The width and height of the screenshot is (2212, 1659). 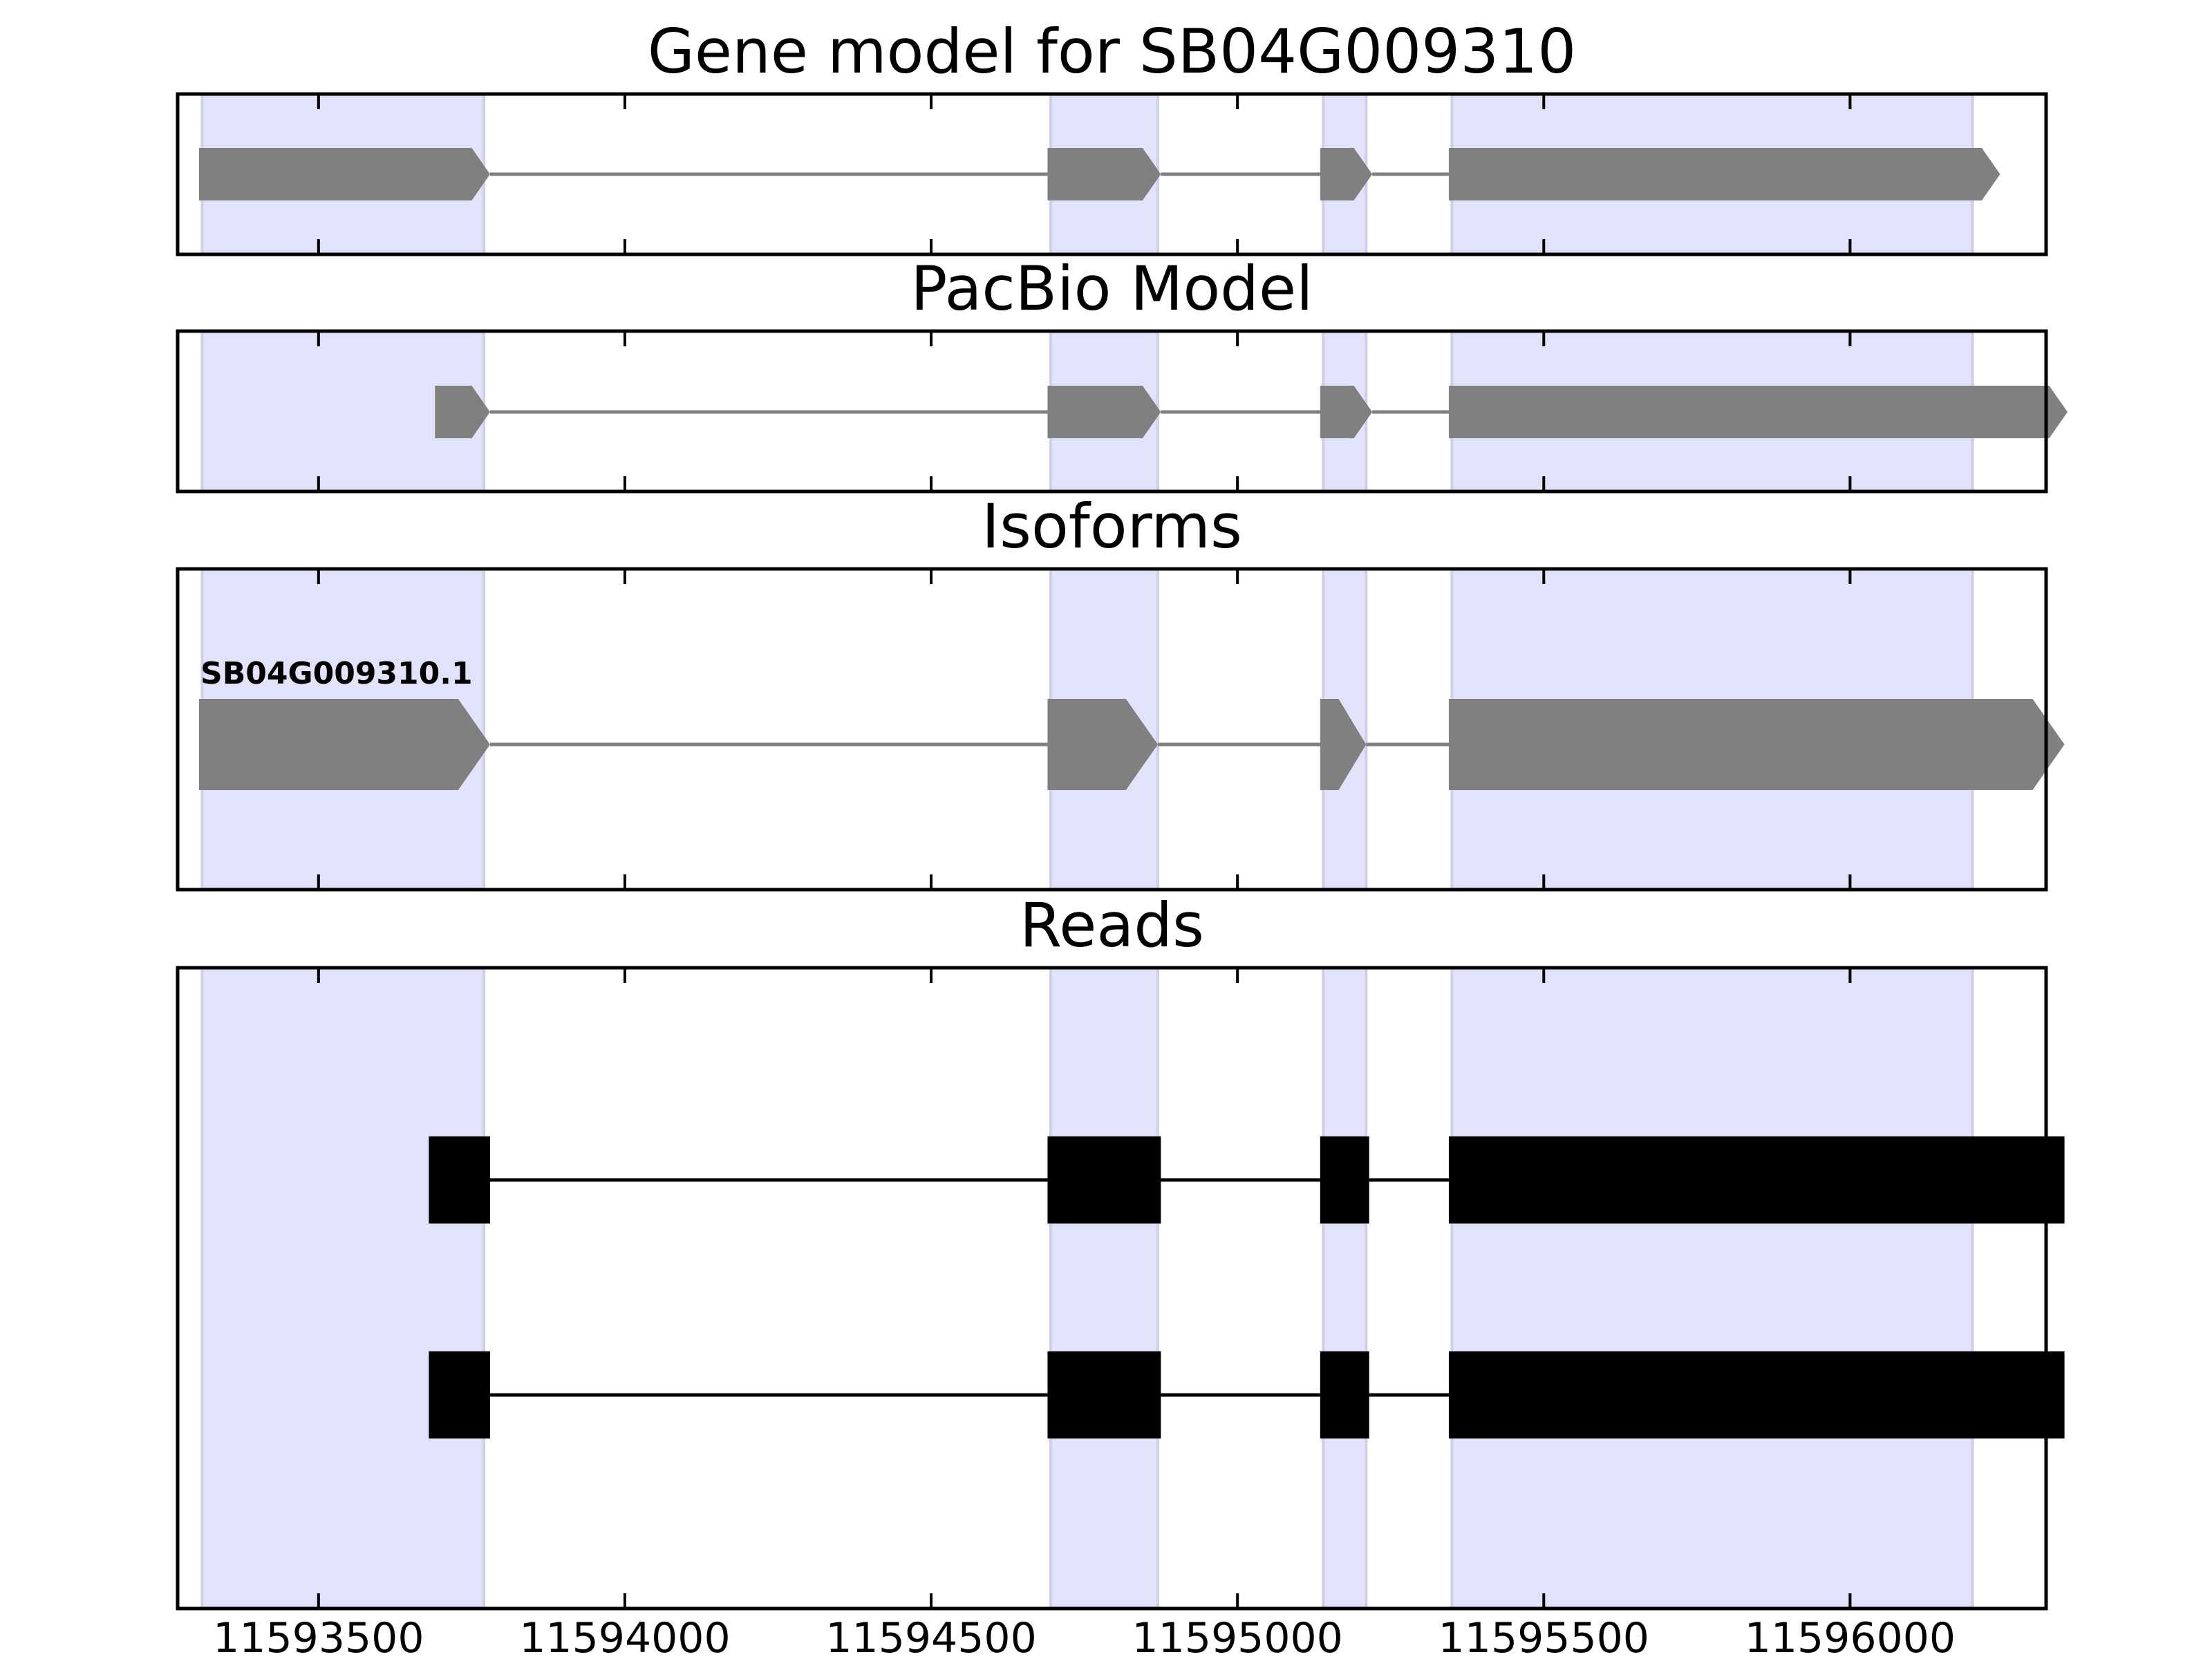 I want to click on x-tick-label: 11595000, so click(x=1237, y=1637).